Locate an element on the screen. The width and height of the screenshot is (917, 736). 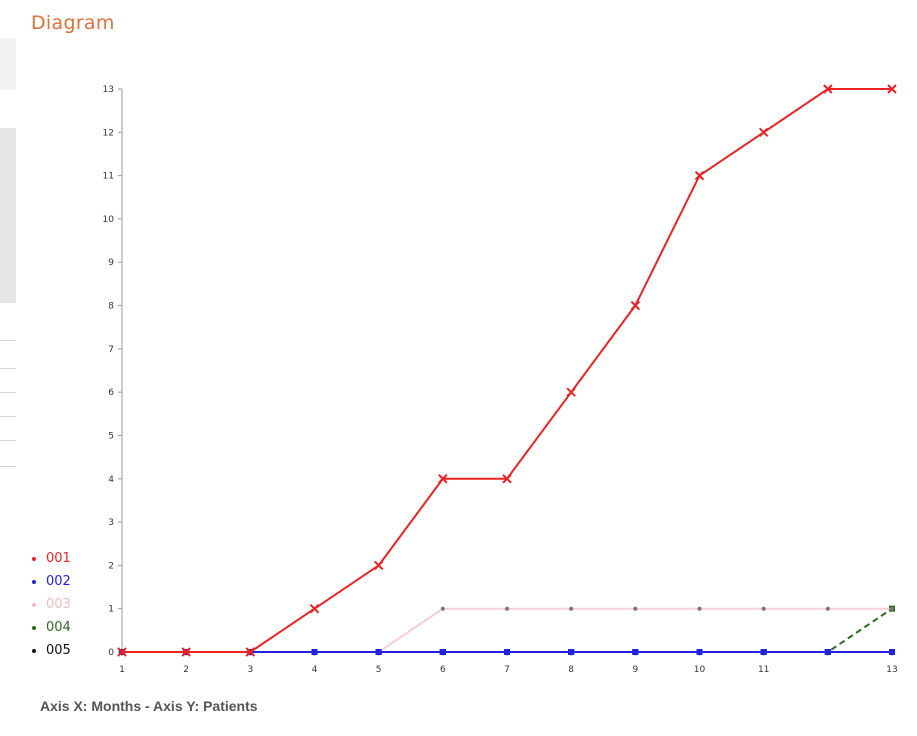
page-title: Diagram is located at coordinates (73, 23).